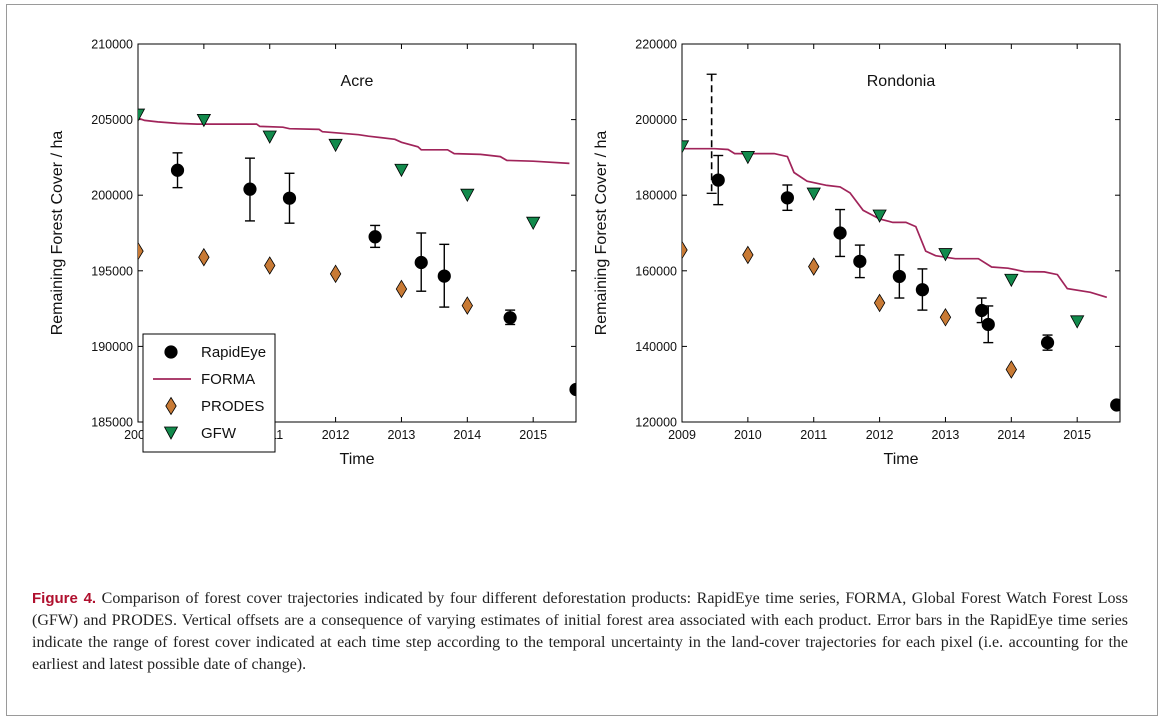  Describe the element at coordinates (171, 406) in the screenshot. I see `legend-marker-prodes` at that location.